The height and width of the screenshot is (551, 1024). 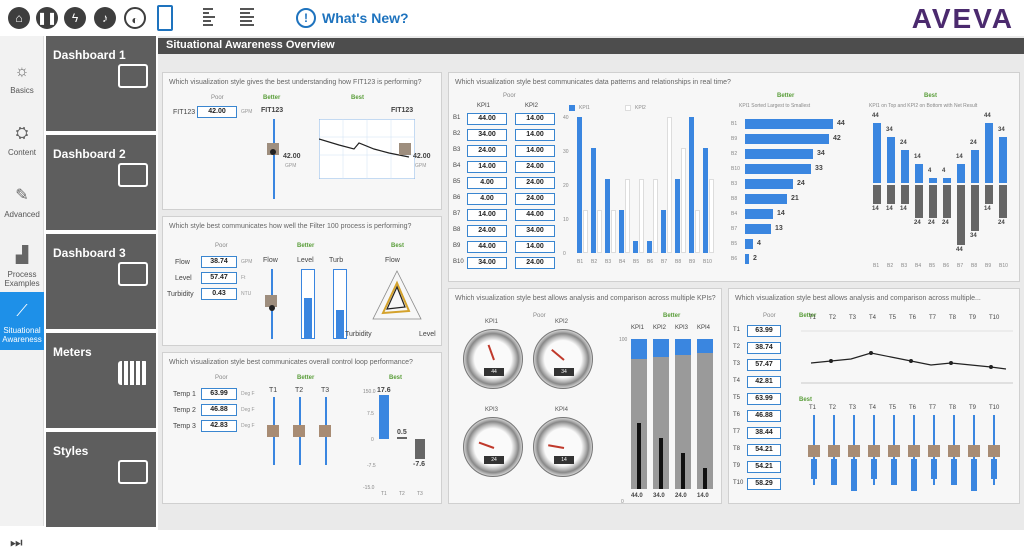 What do you see at coordinates (22, 144) in the screenshot?
I see `nav-item-content: ⛭ Content` at bounding box center [22, 144].